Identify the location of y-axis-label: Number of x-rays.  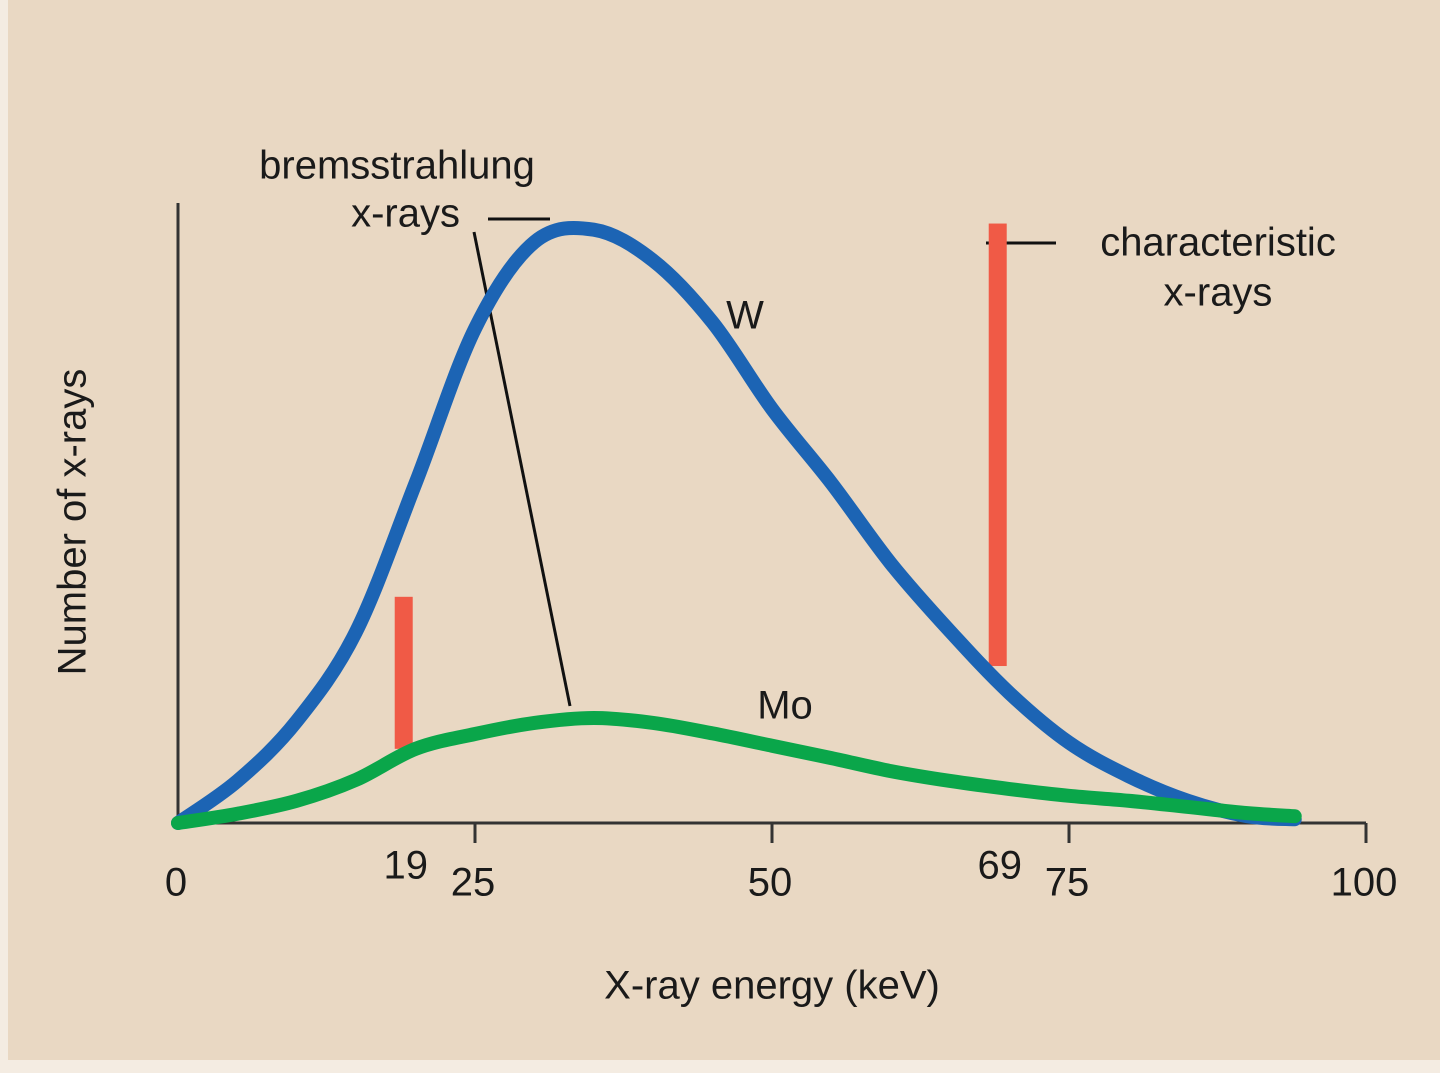
(73, 522).